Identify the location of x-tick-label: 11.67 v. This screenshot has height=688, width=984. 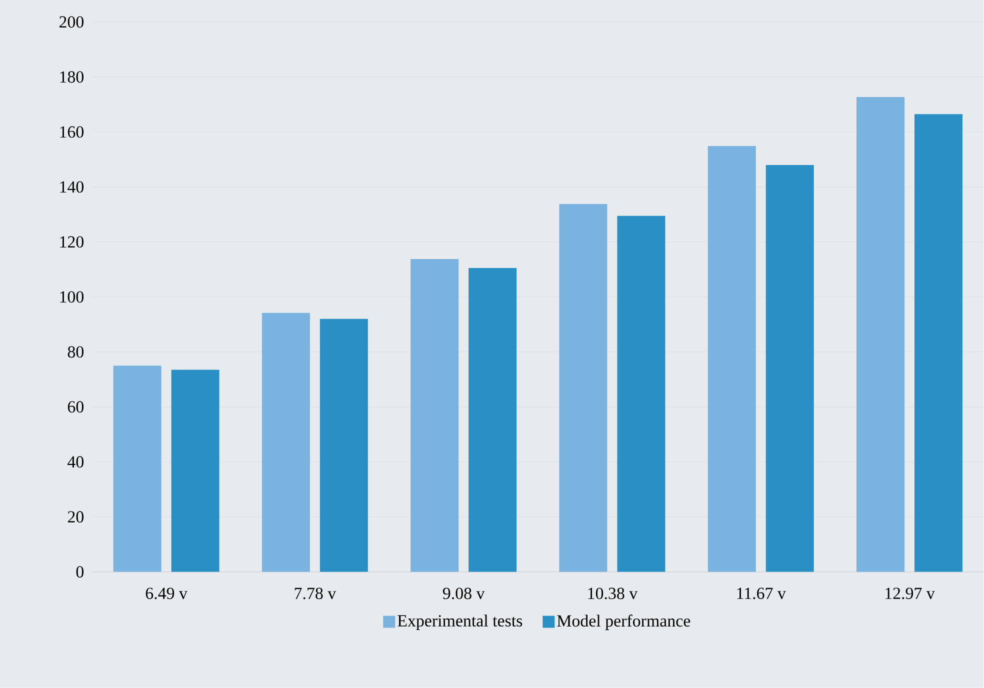
(761, 594).